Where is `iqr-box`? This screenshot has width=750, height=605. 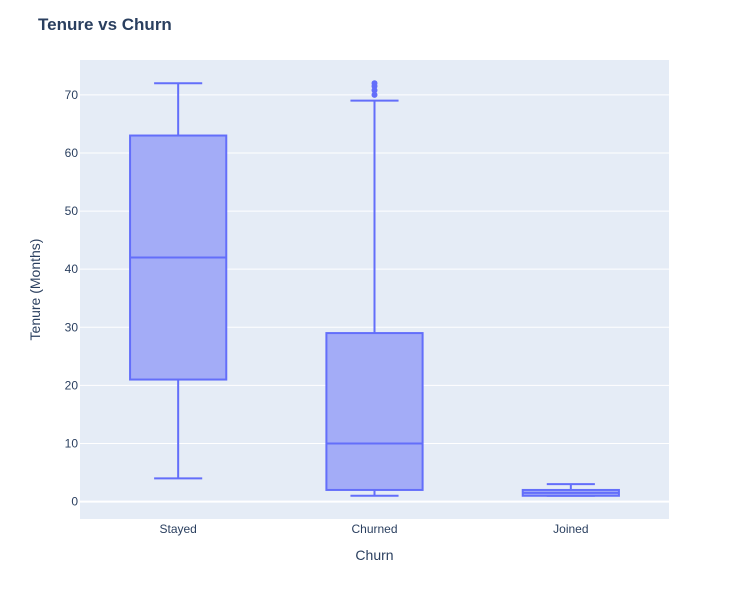 iqr-box is located at coordinates (374, 411).